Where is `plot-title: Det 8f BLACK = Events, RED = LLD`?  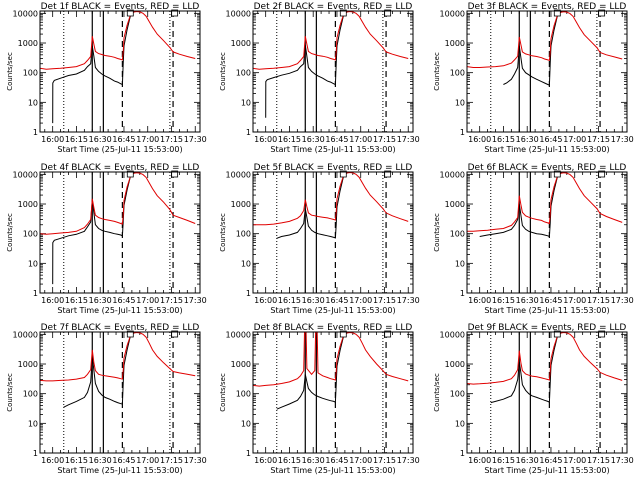
plot-title: Det 8f BLACK = Events, RED = LLD is located at coordinates (333, 328).